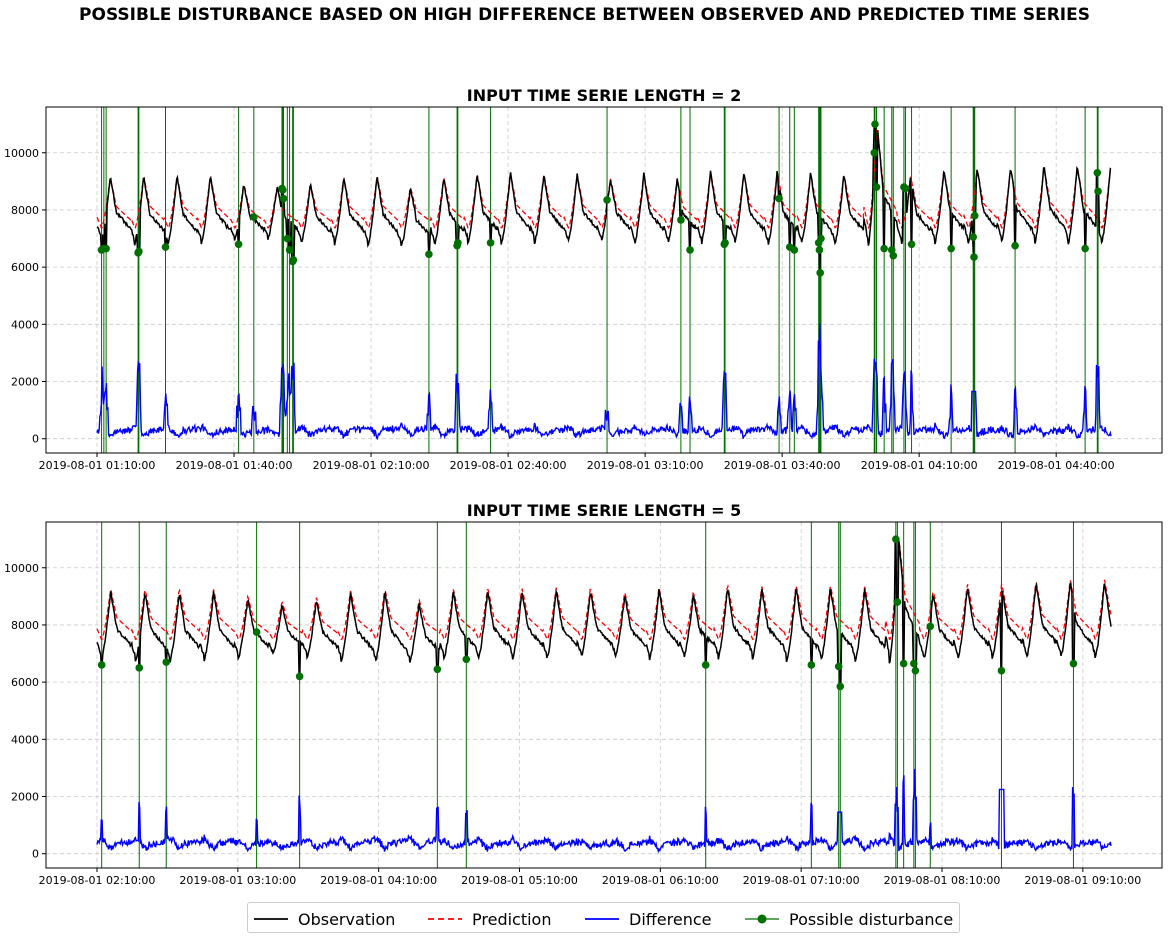 Image resolution: width=1169 pixels, height=951 pixels. Describe the element at coordinates (604, 590) in the screenshot. I see `prediction-series-line` at that location.